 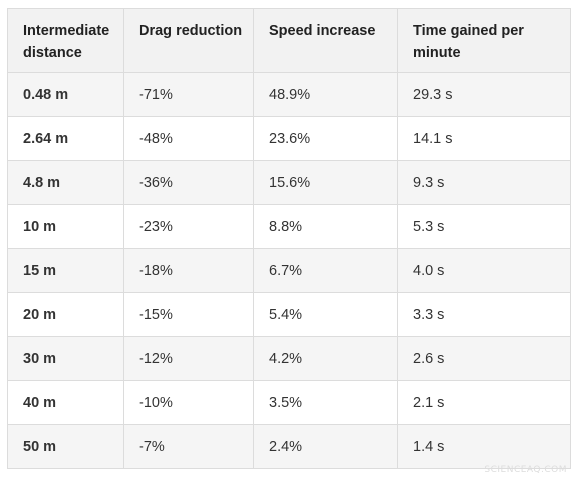 I want to click on cell-time-gained: 3.3 s, so click(x=484, y=314).